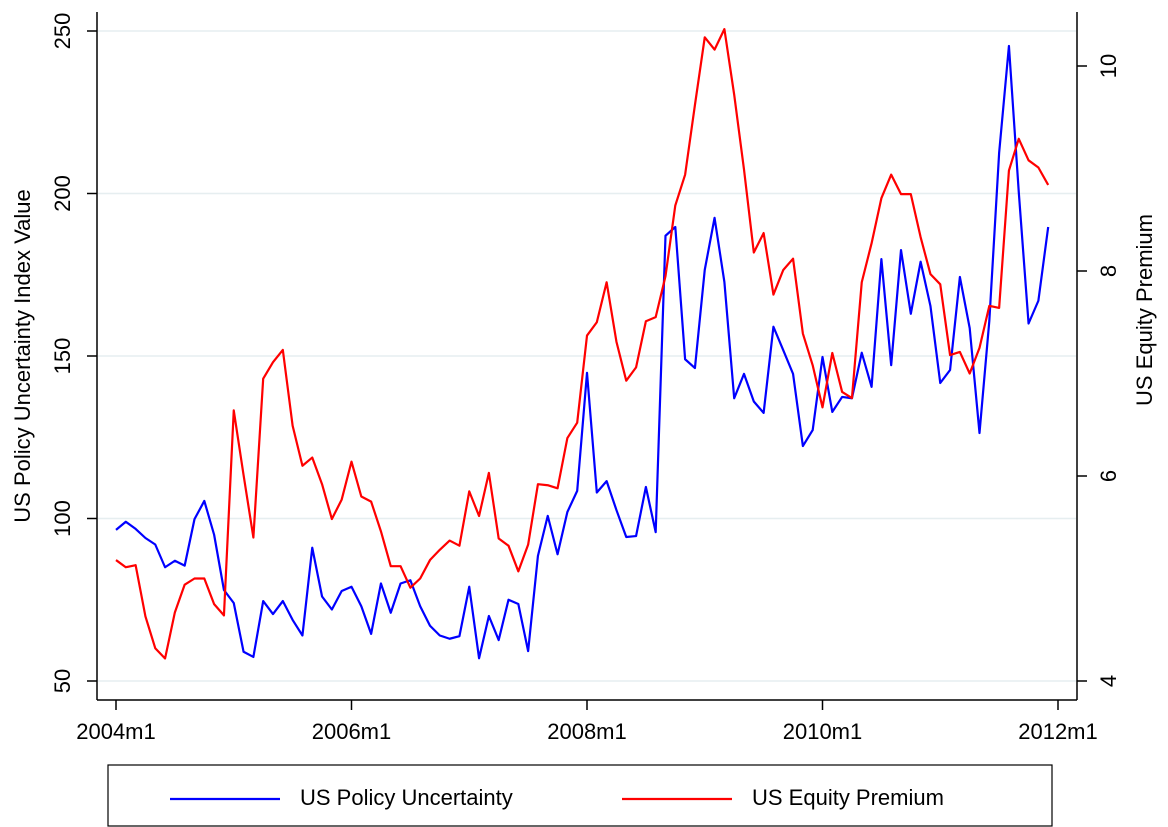  What do you see at coordinates (580, 795) in the screenshot?
I see `legend` at bounding box center [580, 795].